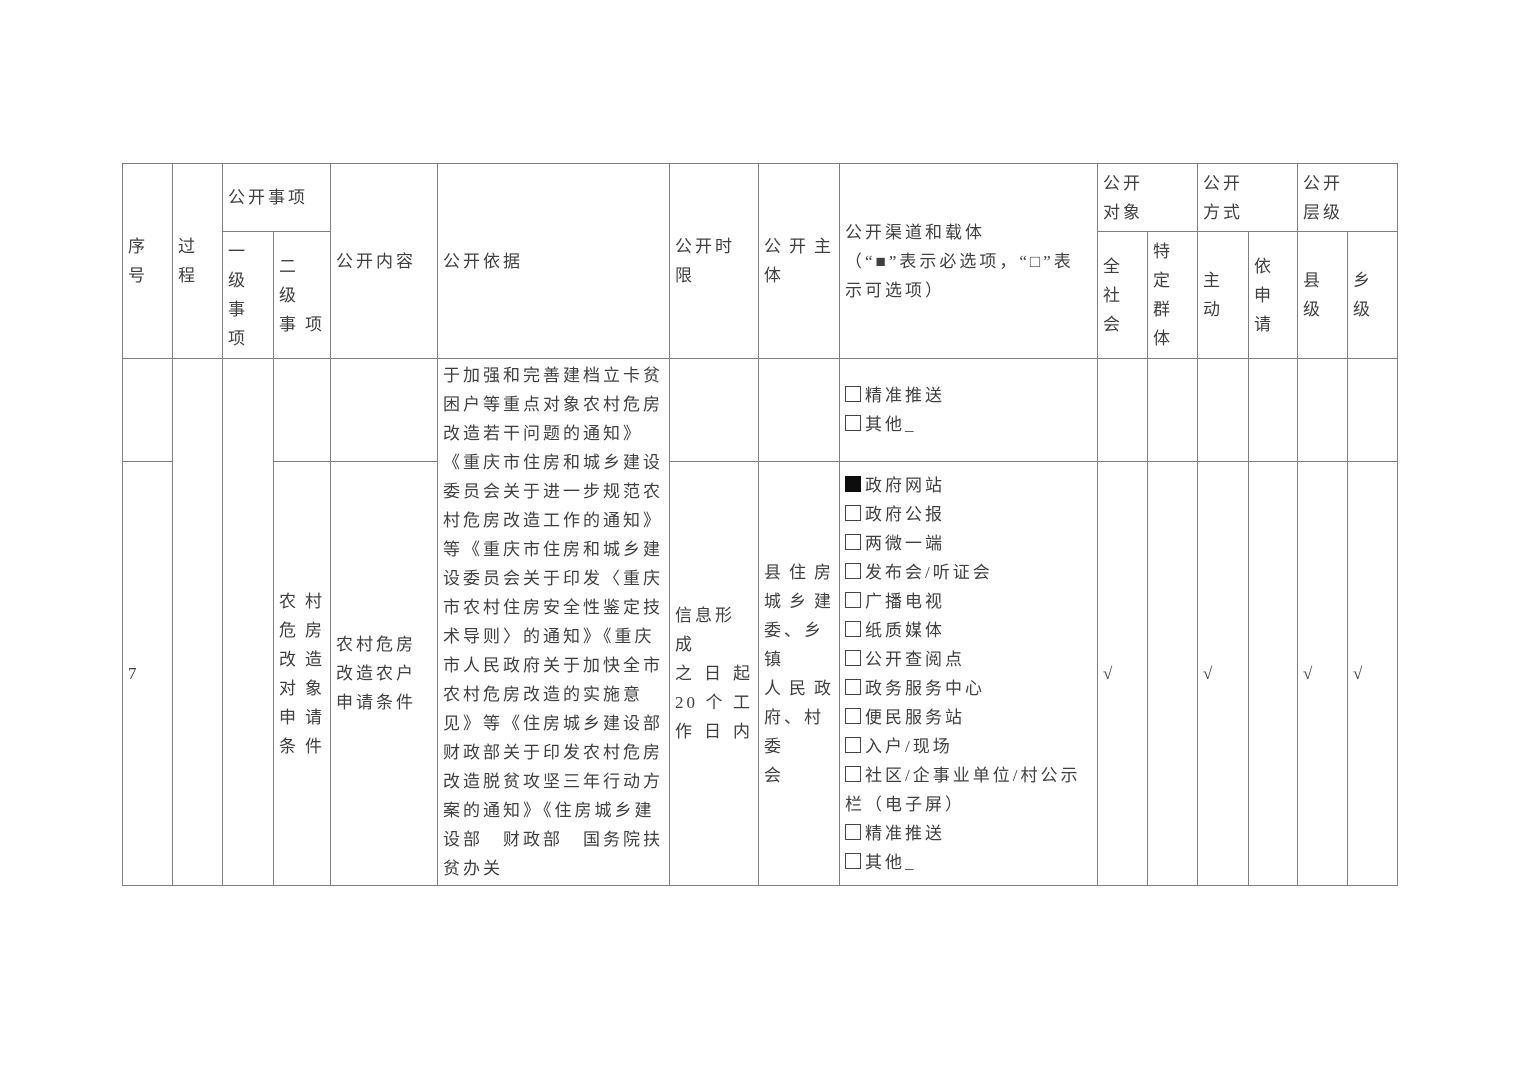  I want to click on channel-item: 政府公报, so click(968, 514).